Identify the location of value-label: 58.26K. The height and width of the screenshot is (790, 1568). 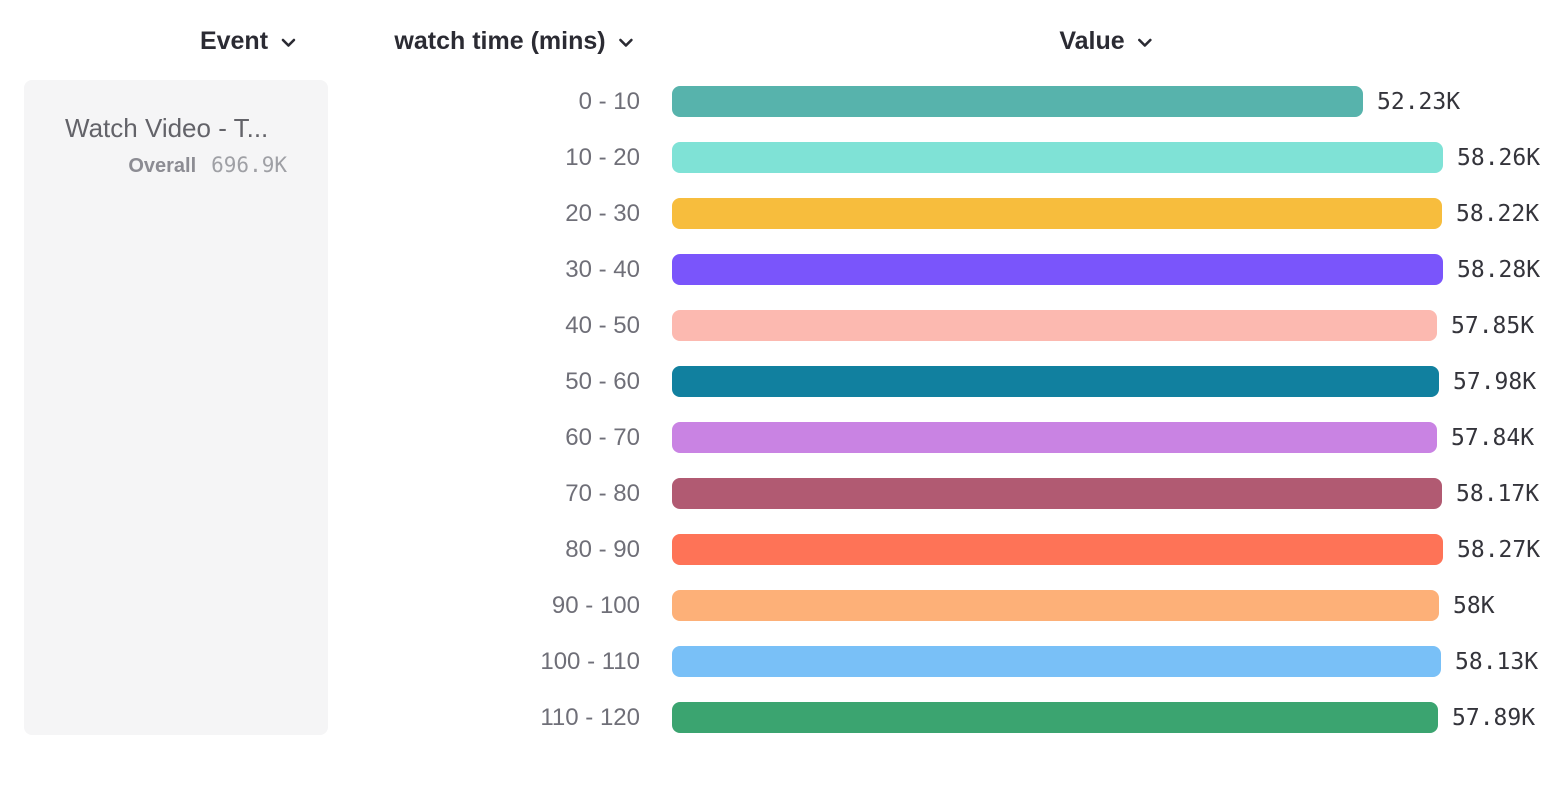
(1499, 158).